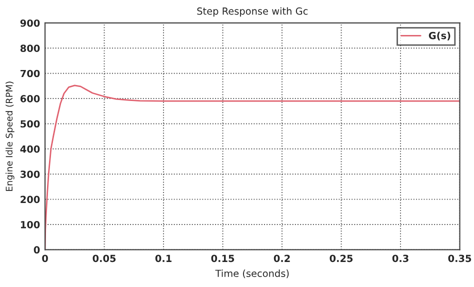 The height and width of the screenshot is (287, 474). Describe the element at coordinates (30, 98) in the screenshot. I see `y-tick-label: 600` at that location.